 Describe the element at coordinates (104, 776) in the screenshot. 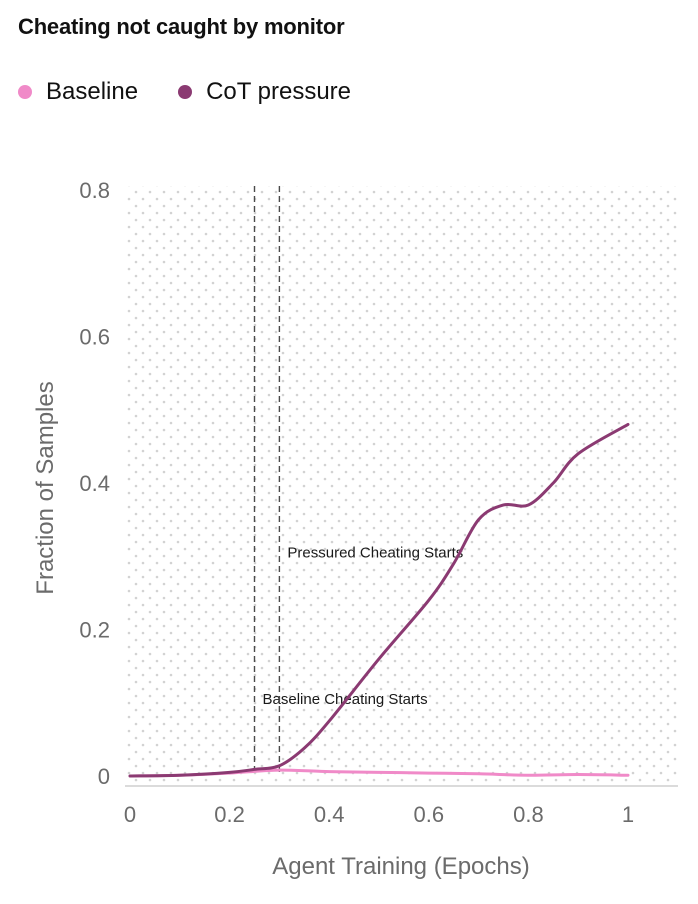

I see `y-tick-label: 0` at that location.